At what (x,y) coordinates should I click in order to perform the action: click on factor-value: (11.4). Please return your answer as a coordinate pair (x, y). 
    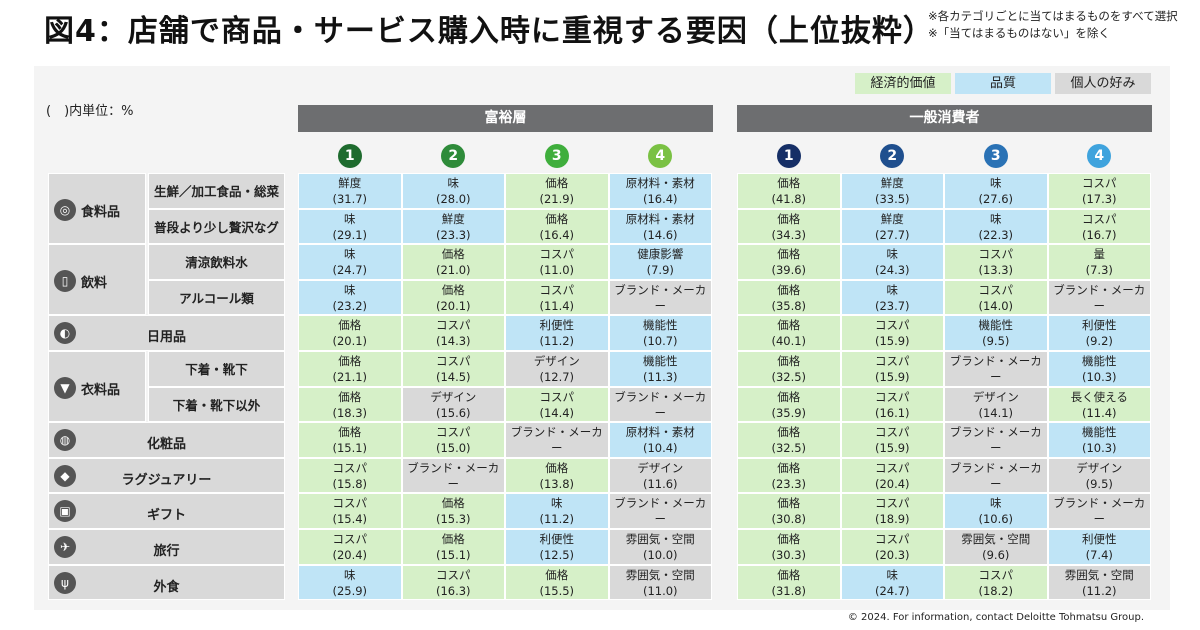
    Looking at the image, I should click on (557, 305).